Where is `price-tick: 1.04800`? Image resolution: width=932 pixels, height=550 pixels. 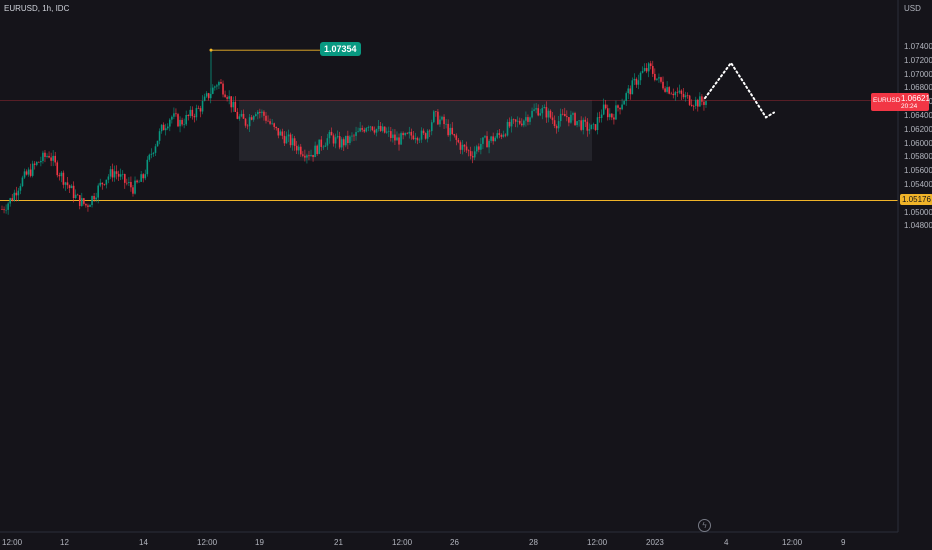 price-tick: 1.04800 is located at coordinates (918, 226).